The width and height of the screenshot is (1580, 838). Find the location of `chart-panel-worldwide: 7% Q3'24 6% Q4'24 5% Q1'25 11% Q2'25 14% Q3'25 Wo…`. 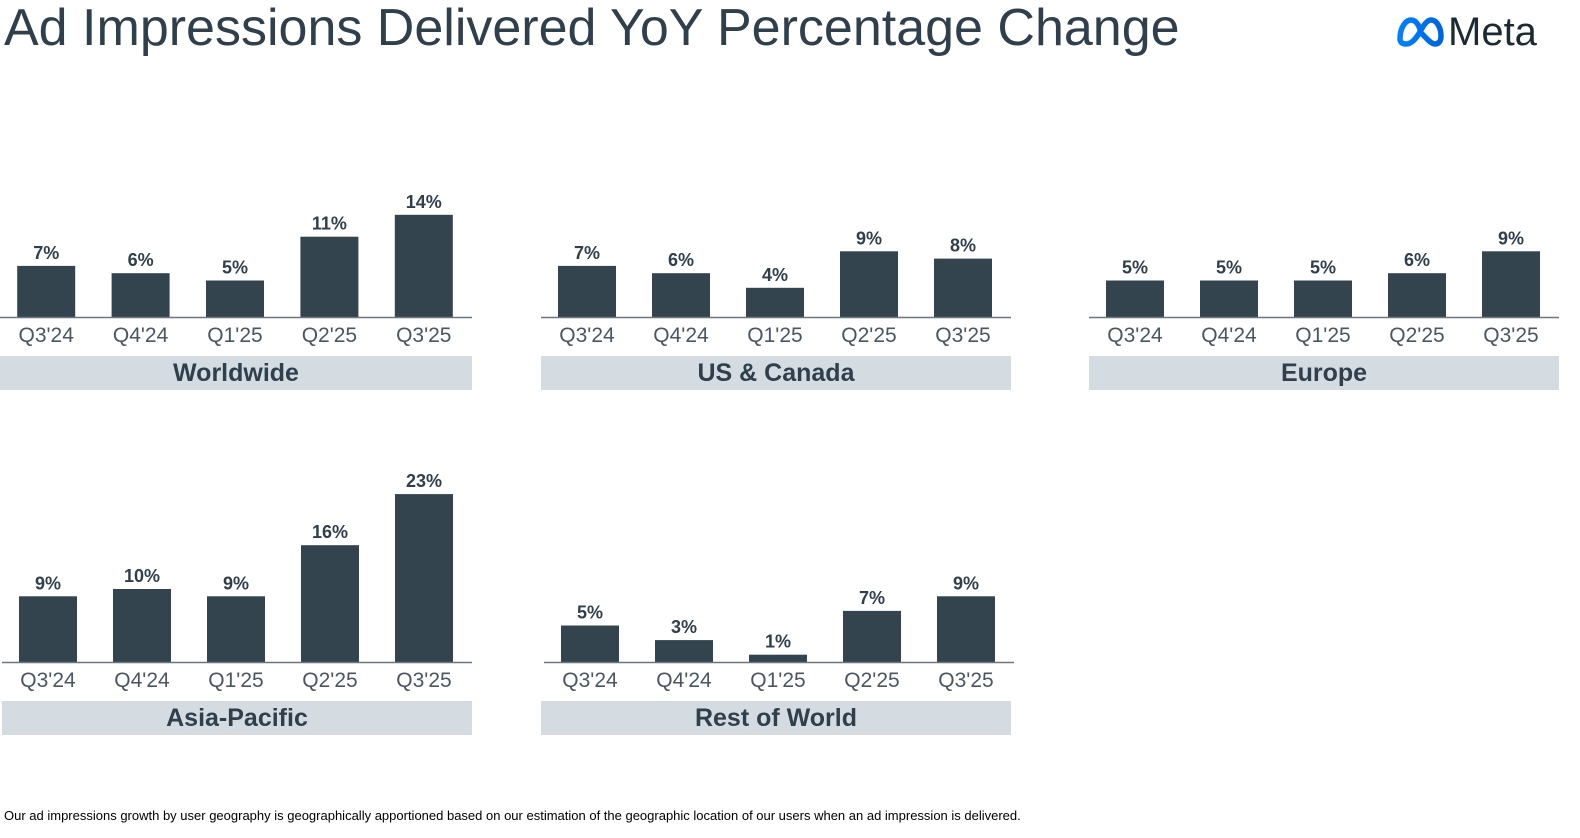

chart-panel-worldwide: 7% Q3'24 6% Q4'24 5% Q1'25 11% Q2'25 14% Q3'25 Wo… is located at coordinates (236, 288).